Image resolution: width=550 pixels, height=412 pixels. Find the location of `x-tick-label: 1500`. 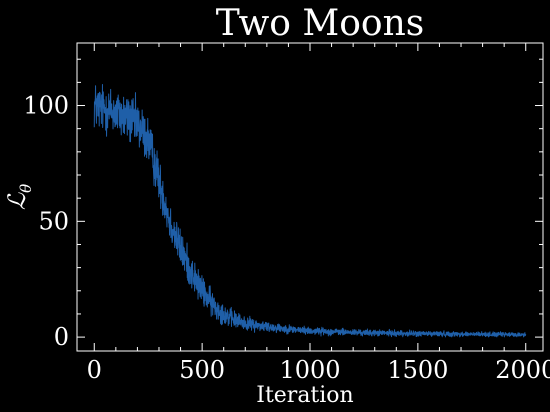

x-tick-label: 1500 is located at coordinates (417, 370).